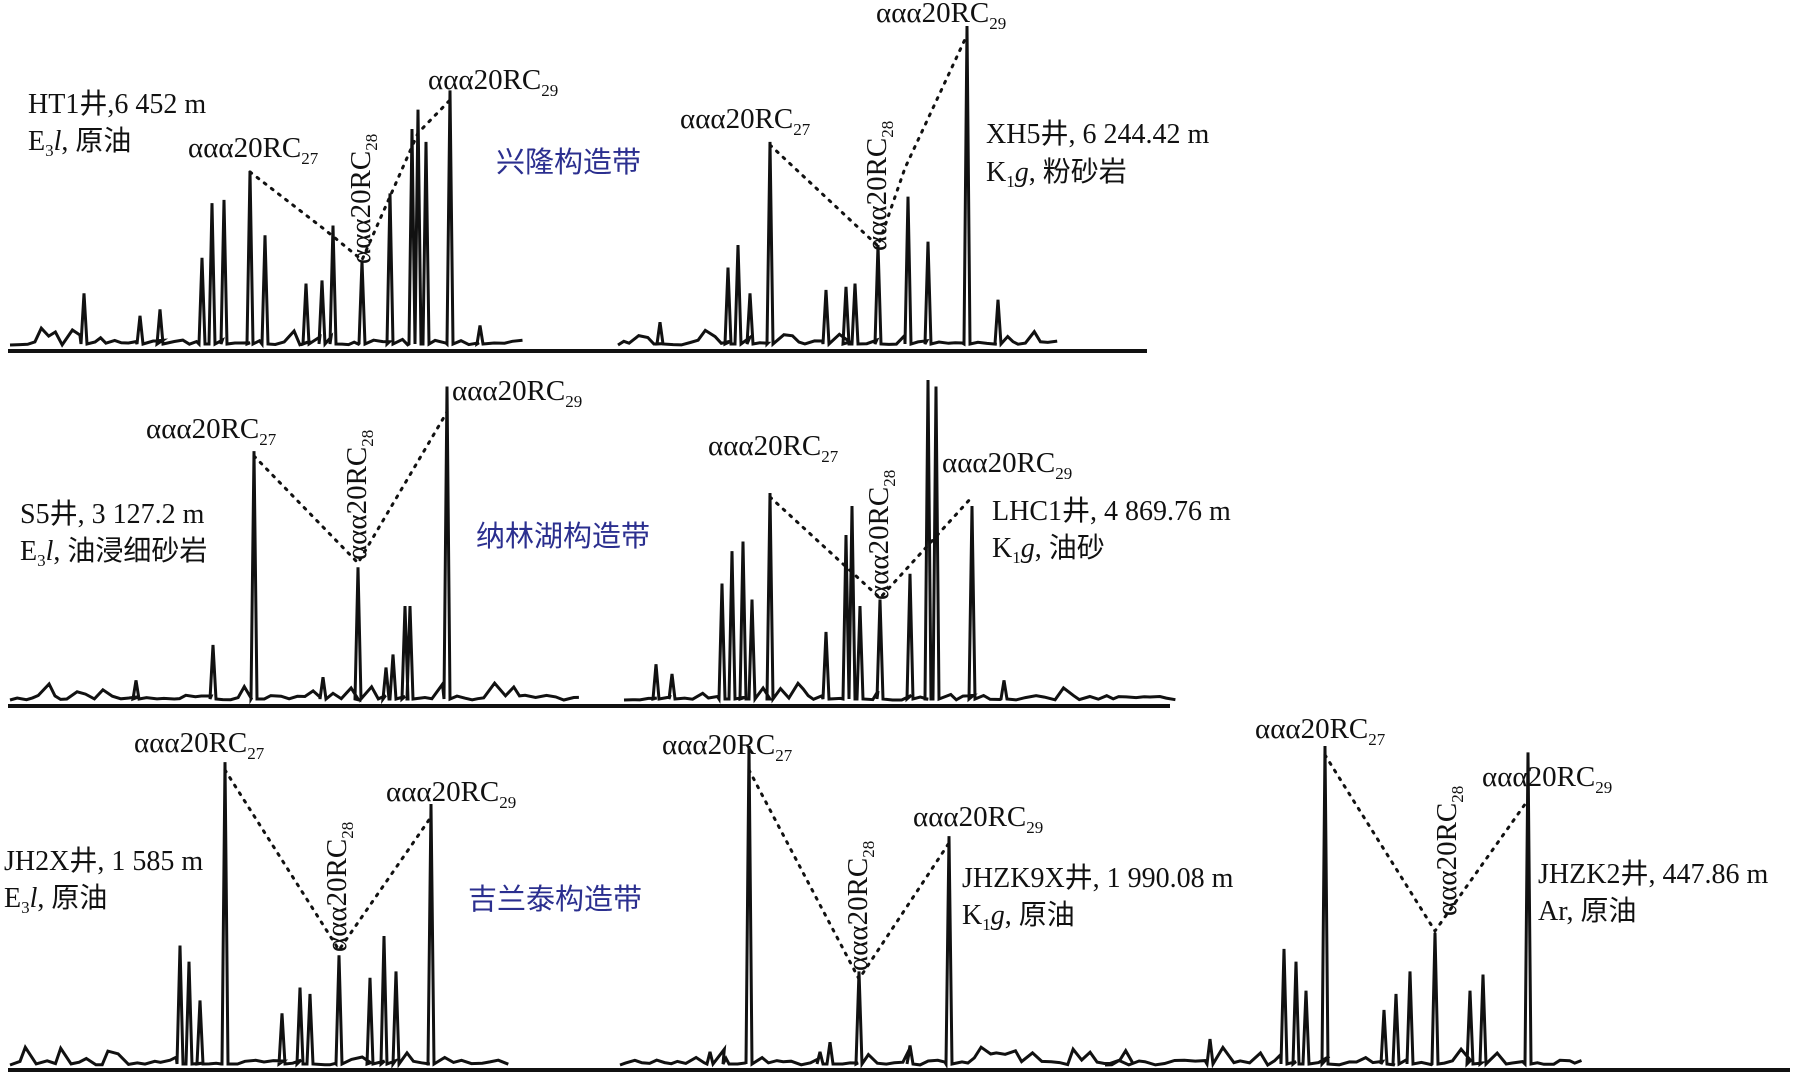 The image size is (1798, 1074). I want to click on well-label: JHZK2井, 447.86 m, so click(1653, 874).